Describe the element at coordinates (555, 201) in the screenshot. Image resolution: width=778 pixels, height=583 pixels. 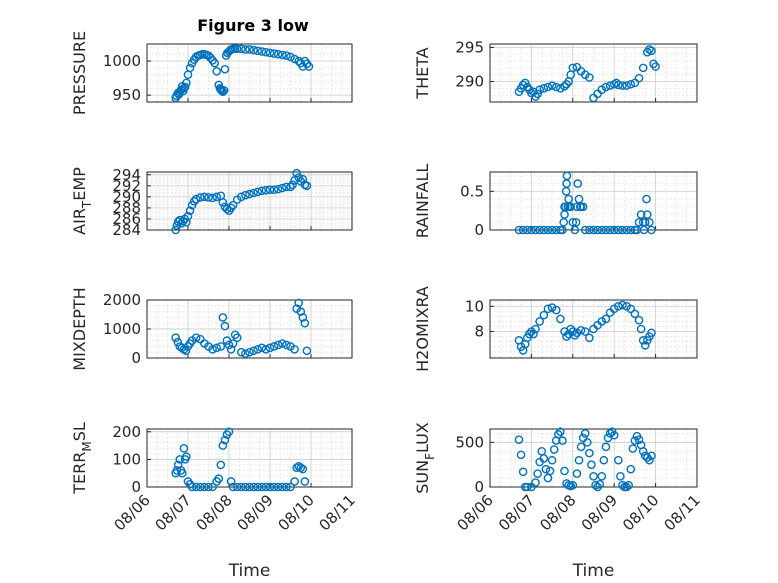
I see `panel-rainfall: 0 0.5 RAINFALL` at that location.